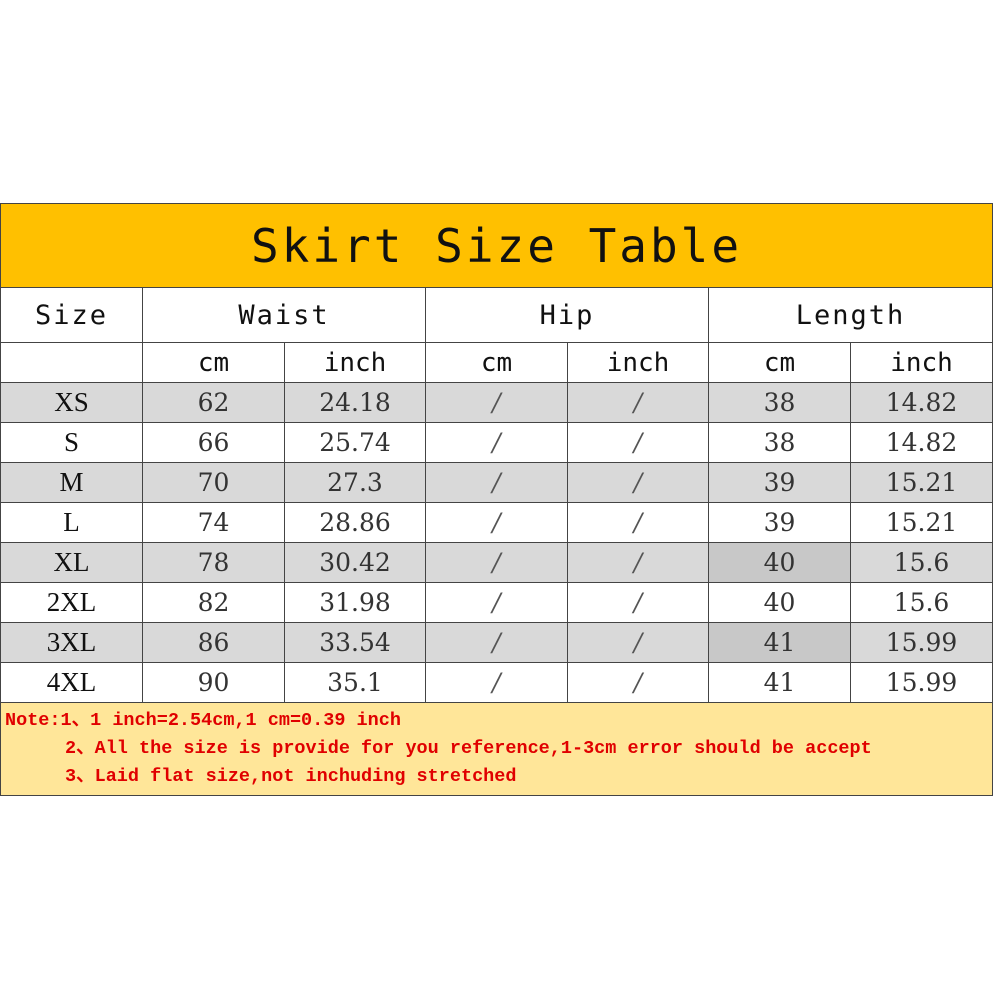 The image size is (1000, 1000). What do you see at coordinates (213, 602) in the screenshot?
I see `value-cell: 82` at bounding box center [213, 602].